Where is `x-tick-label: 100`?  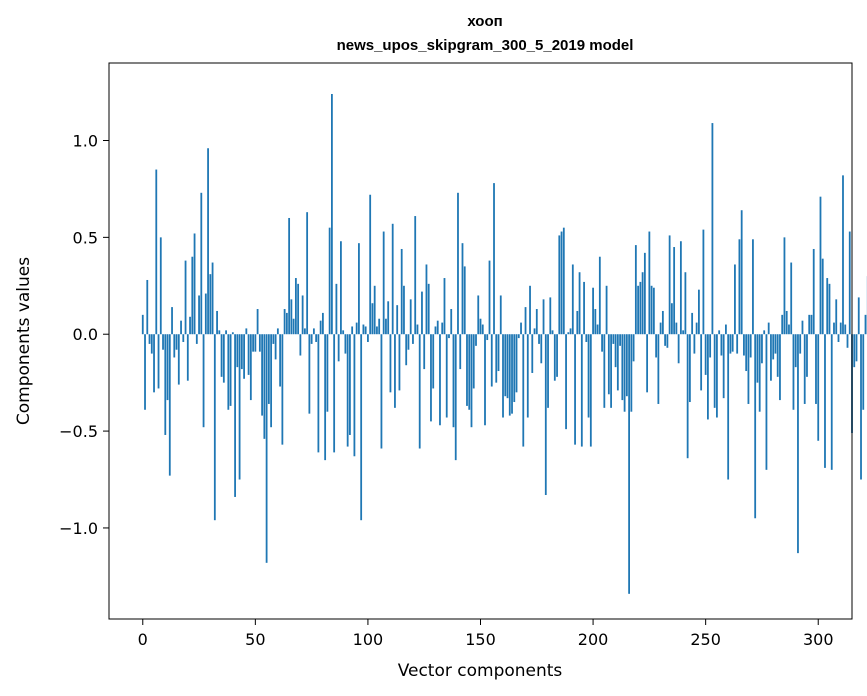 x-tick-label: 100 is located at coordinates (368, 639).